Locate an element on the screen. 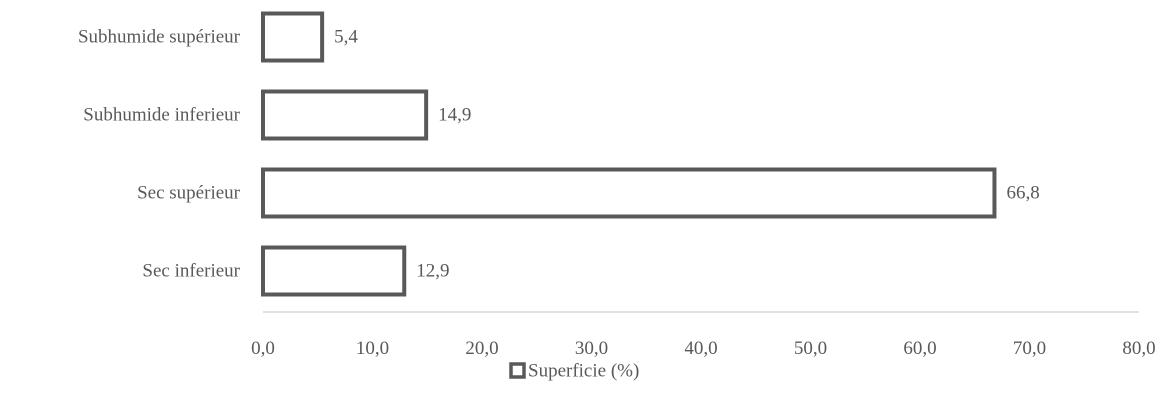 The image size is (1160, 410). axis-layer: 0,0 10,0 20,0 30,0 40,0 50,0 60,0 70,0 80,0 is located at coordinates (703, 335).